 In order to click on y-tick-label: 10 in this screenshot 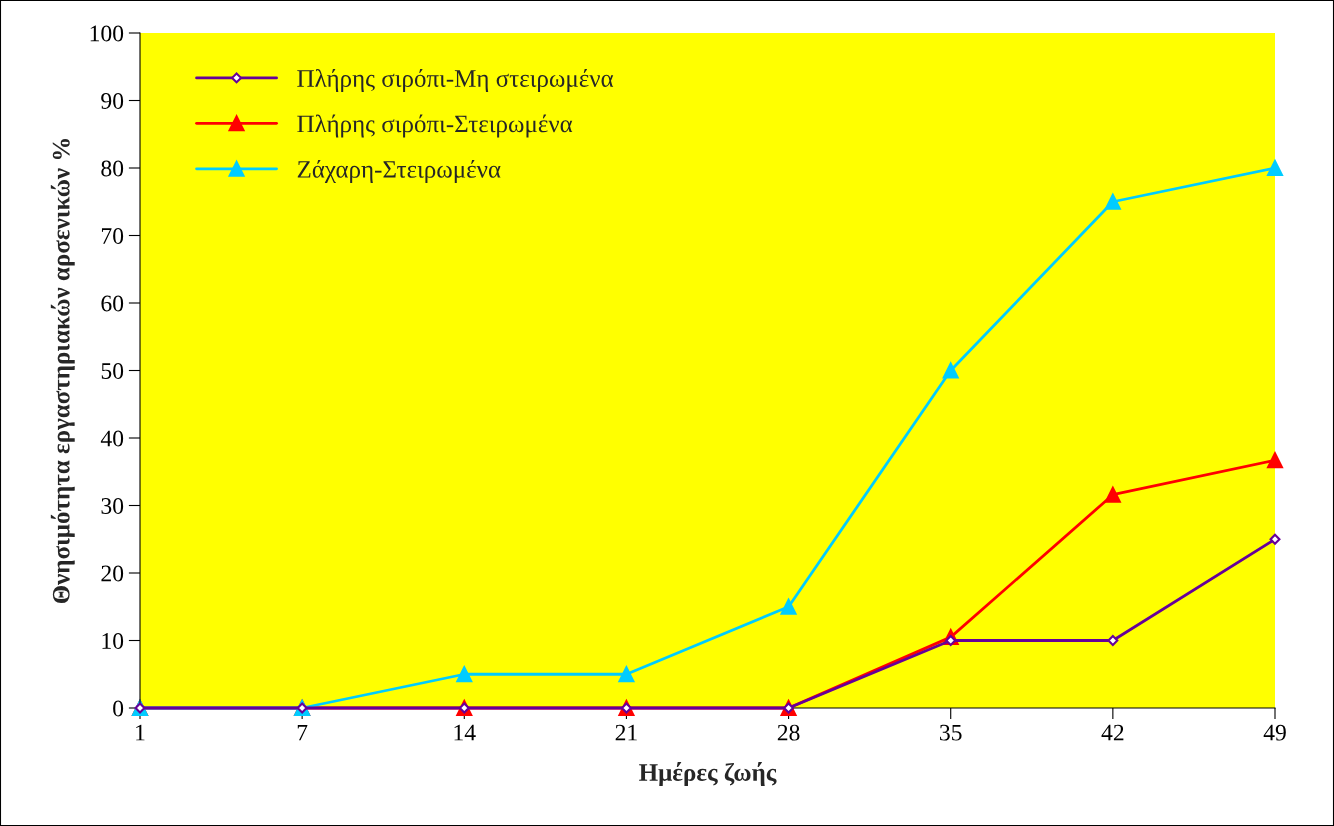, I will do `click(113, 640)`.